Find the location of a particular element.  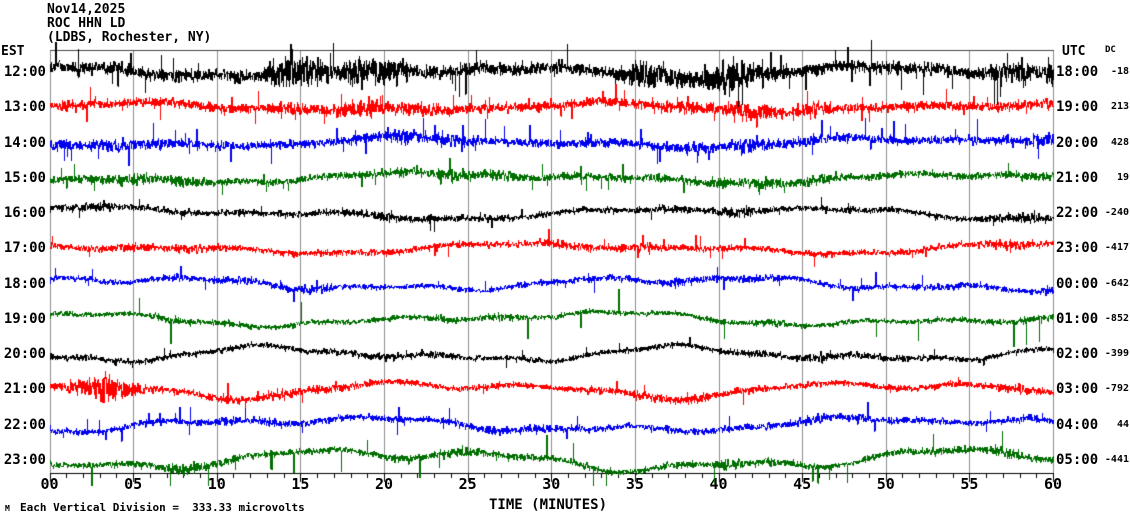

x-axis-tick-label: 25 is located at coordinates (467, 484).